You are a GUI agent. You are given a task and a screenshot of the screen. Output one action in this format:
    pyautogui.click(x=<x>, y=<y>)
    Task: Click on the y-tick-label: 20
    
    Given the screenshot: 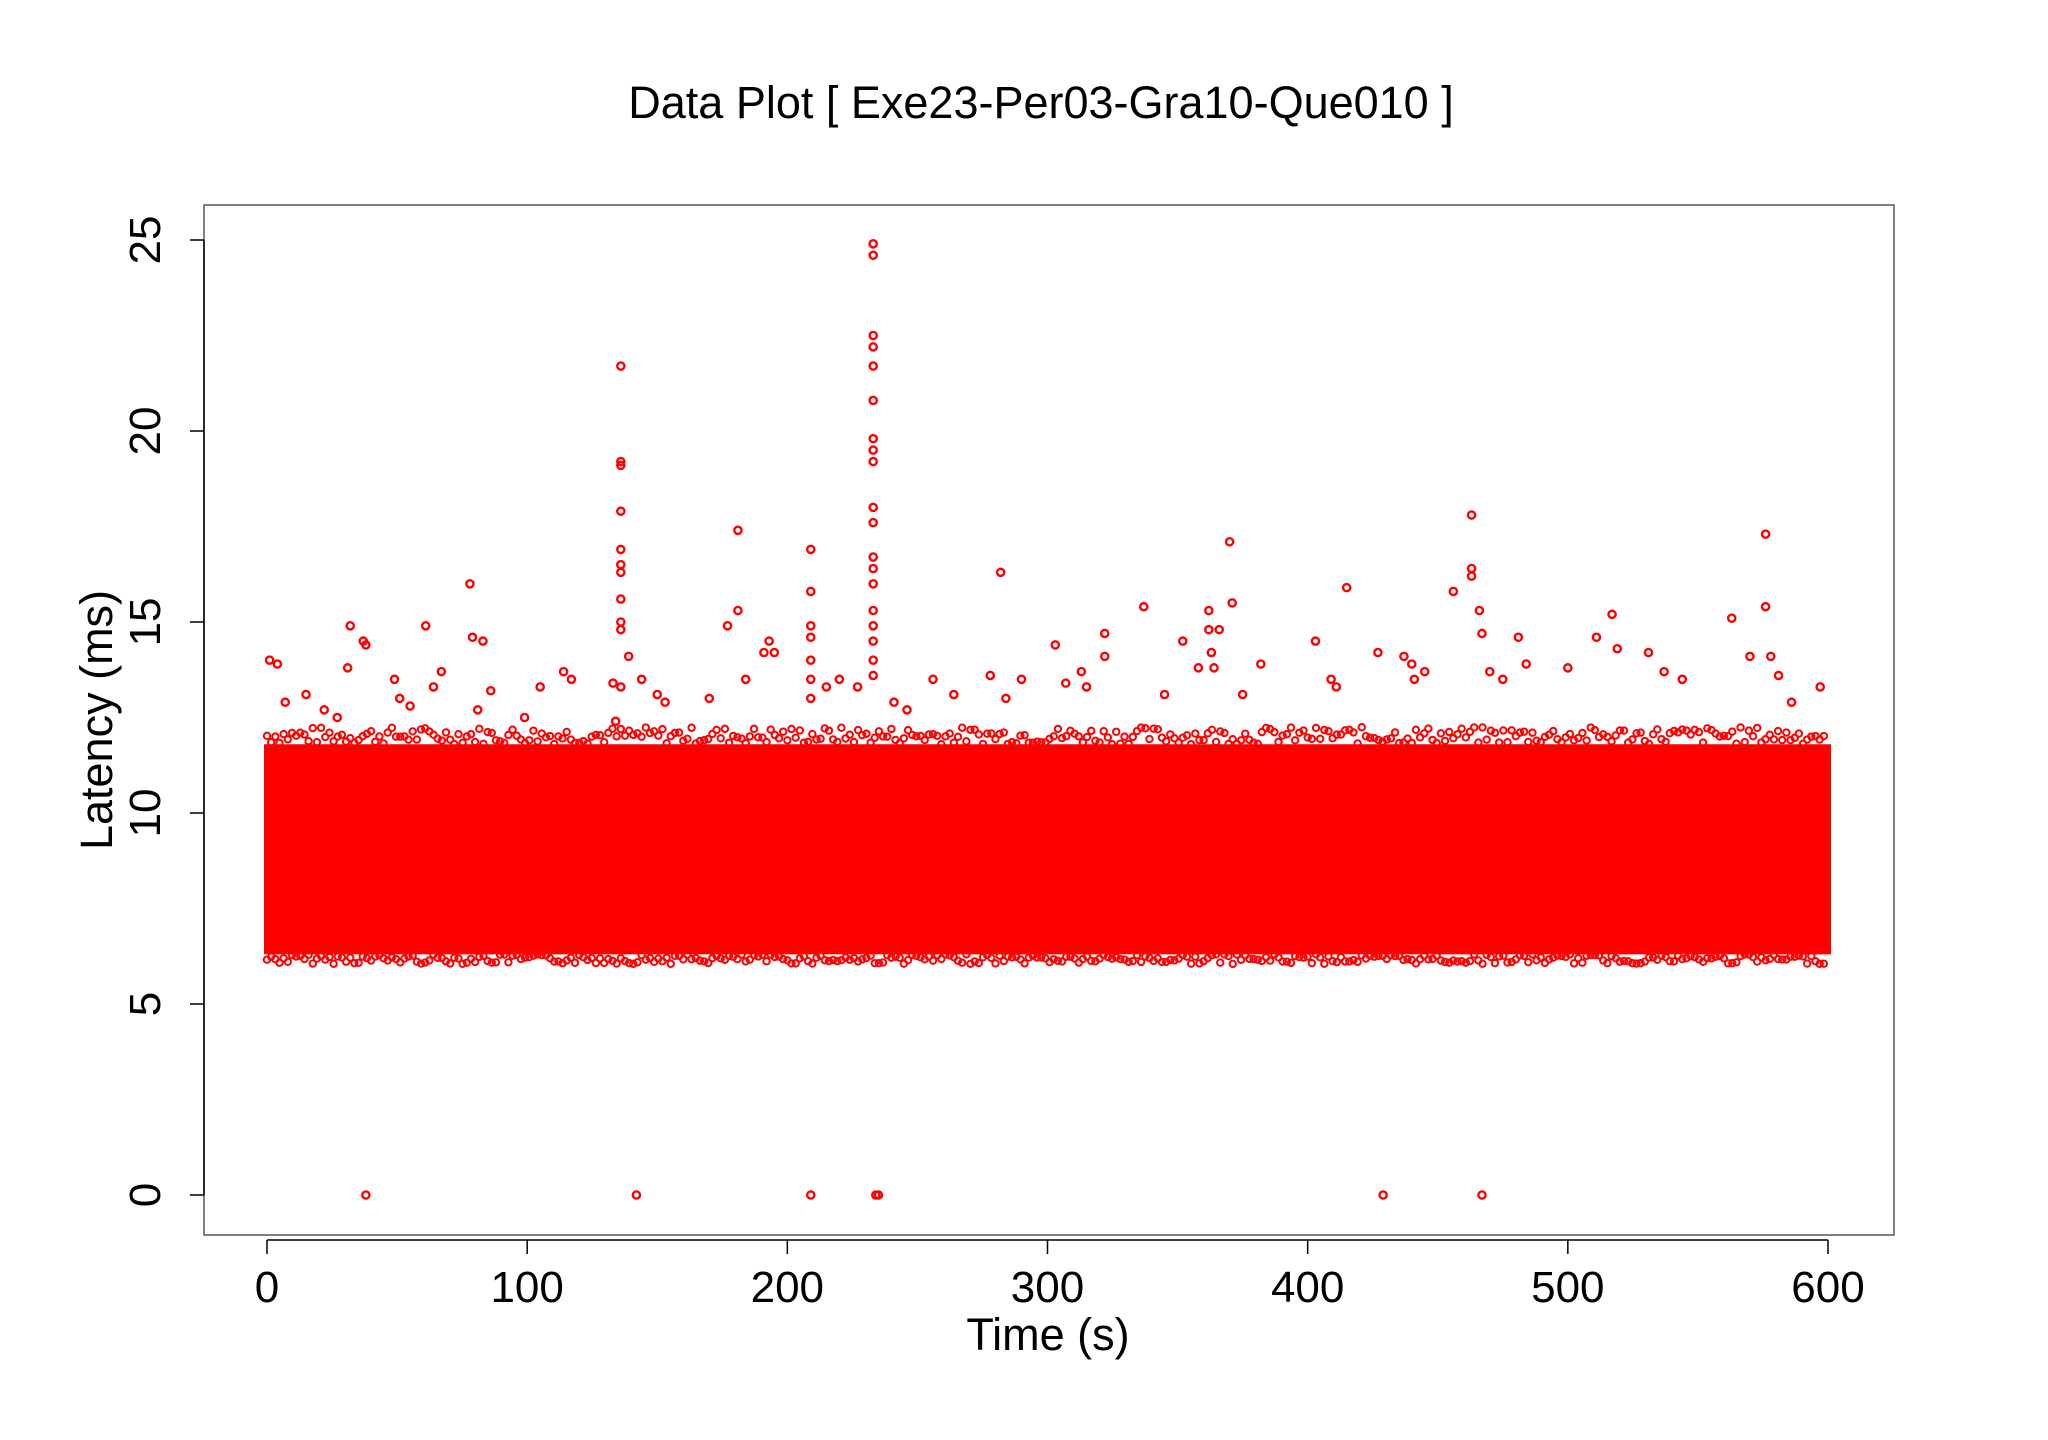 What is the action you would take?
    pyautogui.click(x=145, y=431)
    